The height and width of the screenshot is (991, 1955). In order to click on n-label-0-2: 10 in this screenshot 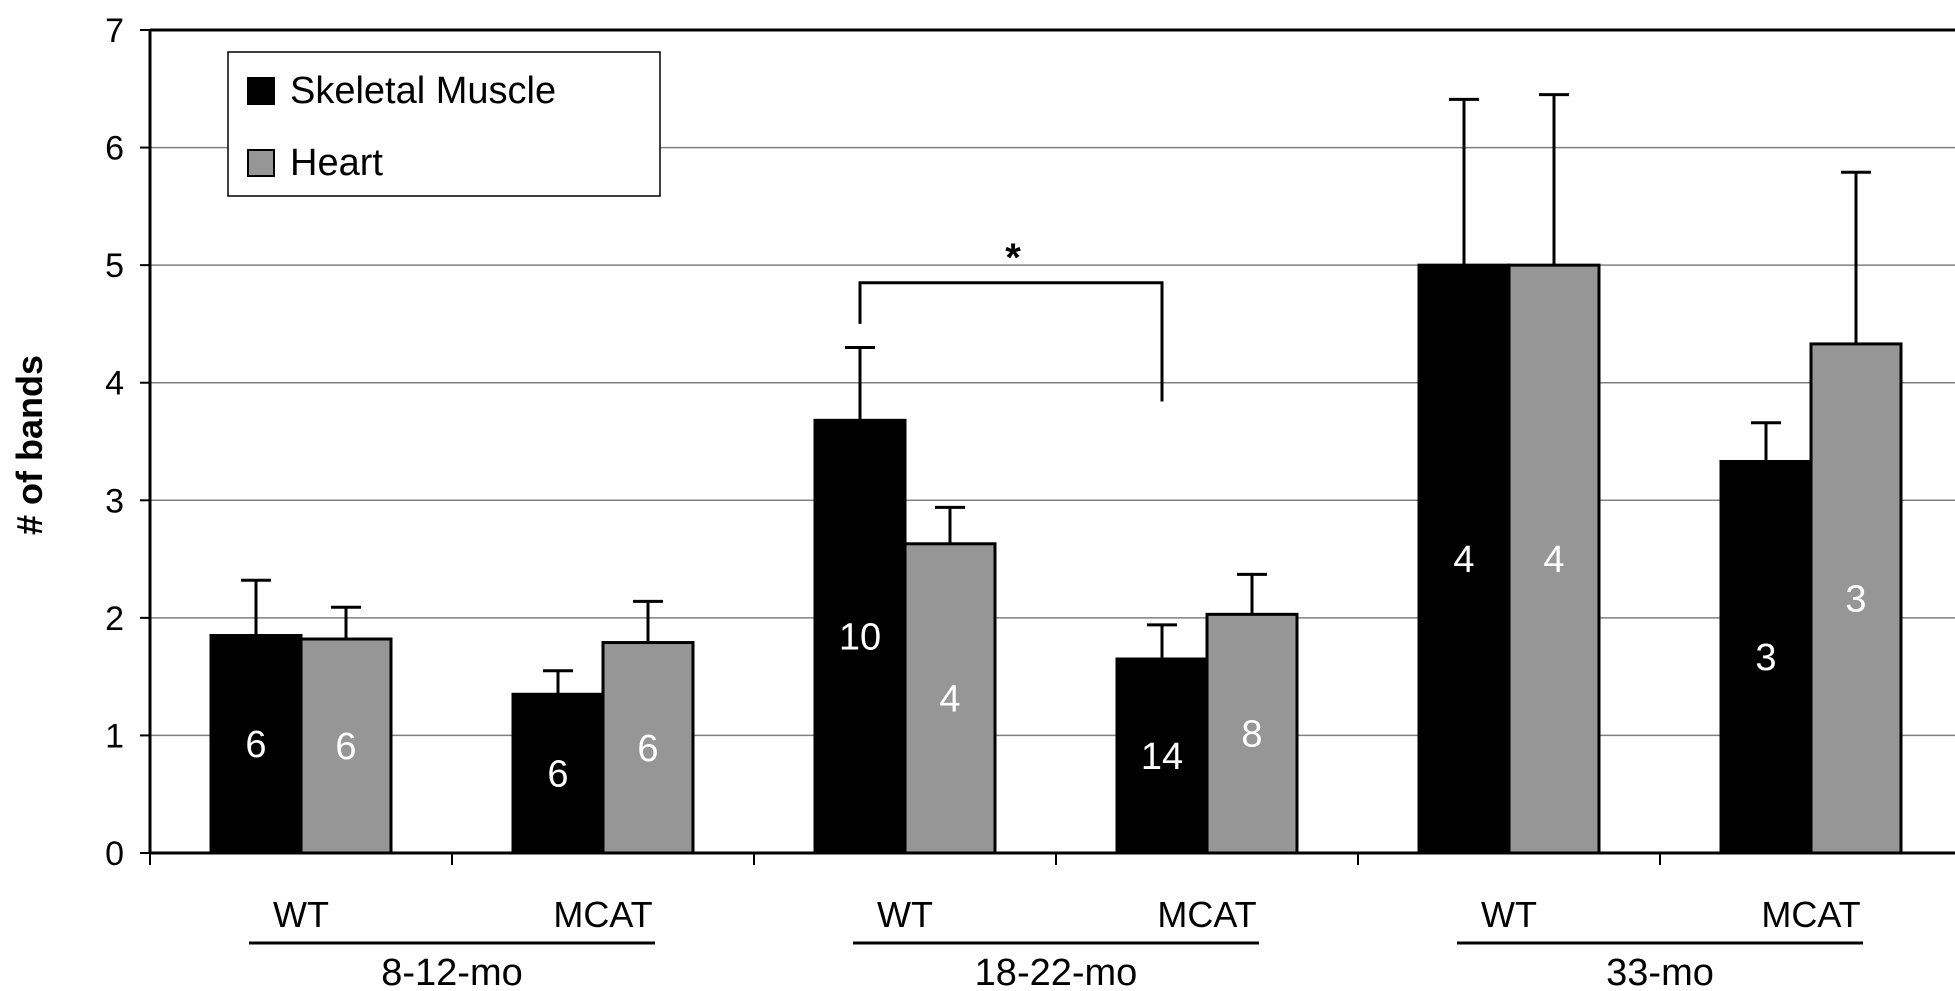, I will do `click(860, 638)`.